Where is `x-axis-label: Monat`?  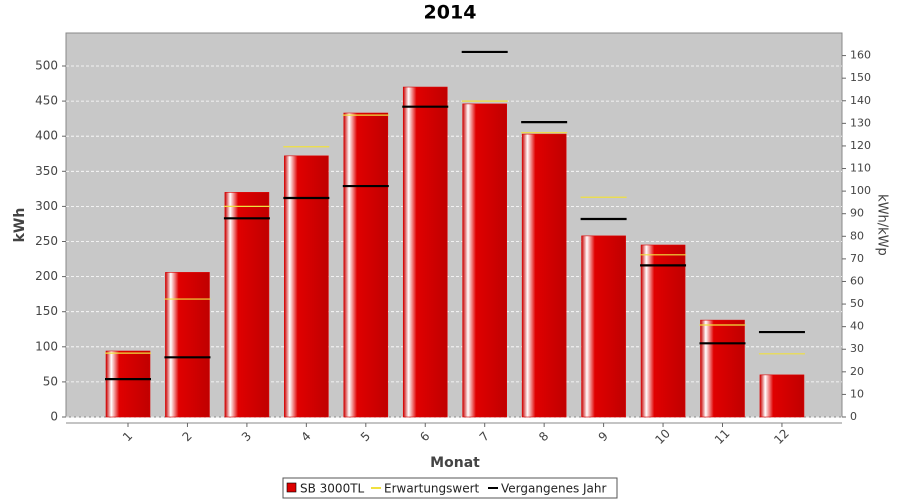 x-axis-label: Monat is located at coordinates (455, 463).